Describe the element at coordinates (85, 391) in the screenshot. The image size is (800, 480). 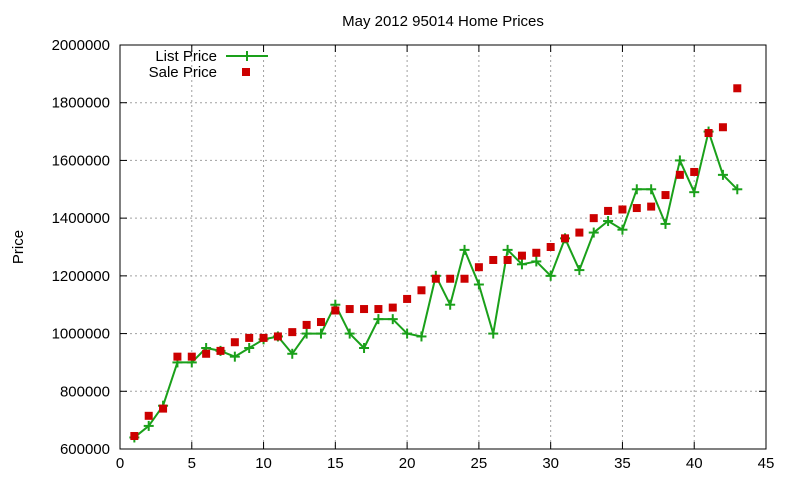
I see `y-tick-label: 800000` at that location.